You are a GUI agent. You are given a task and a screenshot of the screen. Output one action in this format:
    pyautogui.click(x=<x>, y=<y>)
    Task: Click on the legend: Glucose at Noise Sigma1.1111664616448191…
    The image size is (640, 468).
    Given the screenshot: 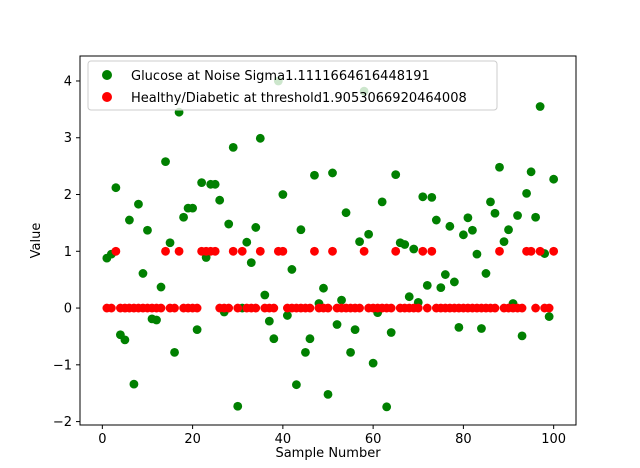 What is the action you would take?
    pyautogui.click(x=292, y=85)
    